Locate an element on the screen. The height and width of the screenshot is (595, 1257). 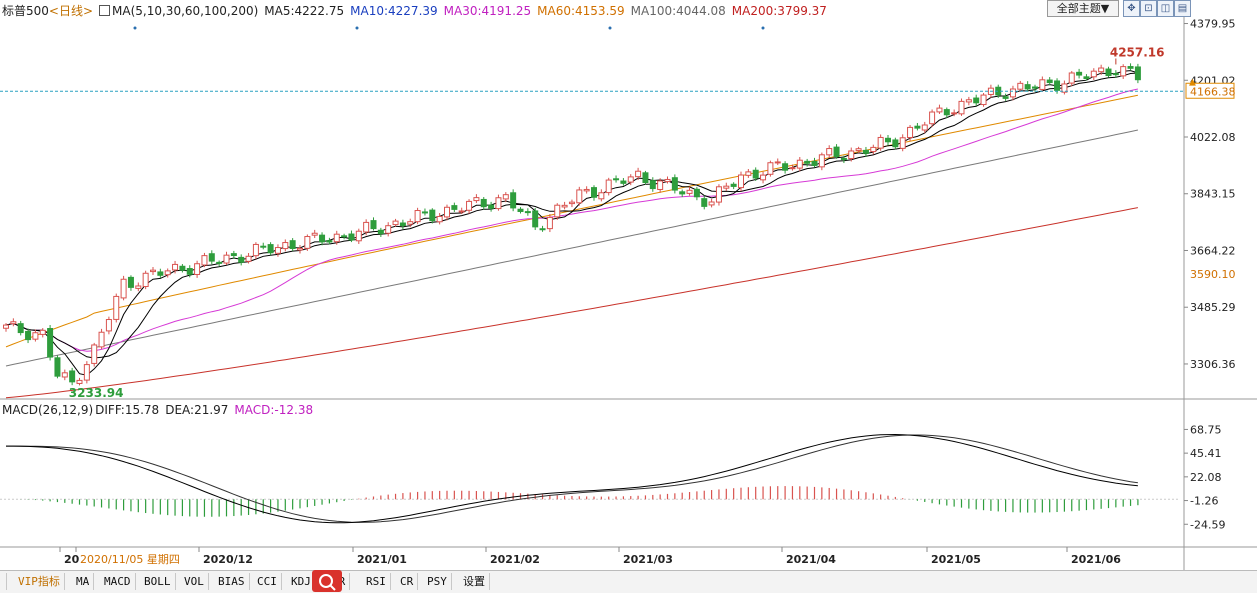
price-tick-label: 3843.15 is located at coordinates (1213, 194).